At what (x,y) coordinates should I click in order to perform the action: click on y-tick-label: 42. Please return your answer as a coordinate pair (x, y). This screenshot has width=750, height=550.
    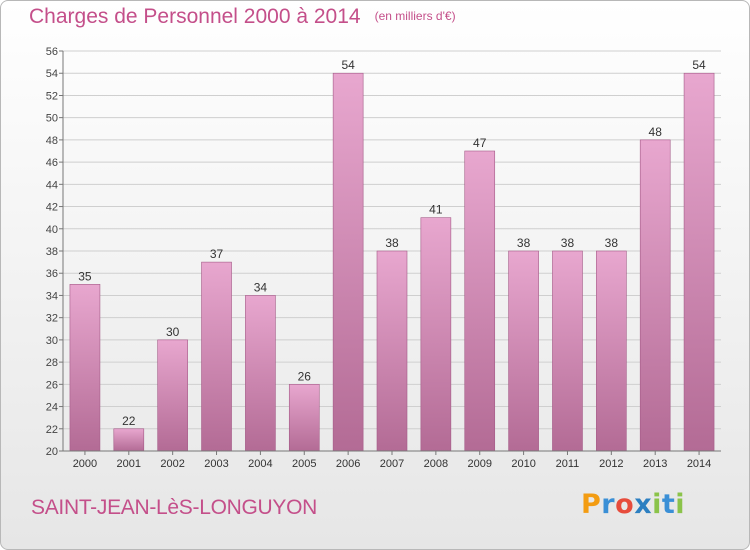
    Looking at the image, I should click on (52, 208).